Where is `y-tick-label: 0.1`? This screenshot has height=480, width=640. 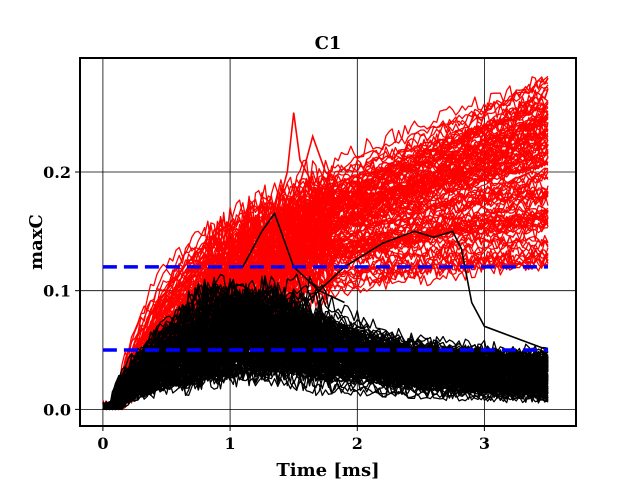
y-tick-label: 0.1 is located at coordinates (57, 291).